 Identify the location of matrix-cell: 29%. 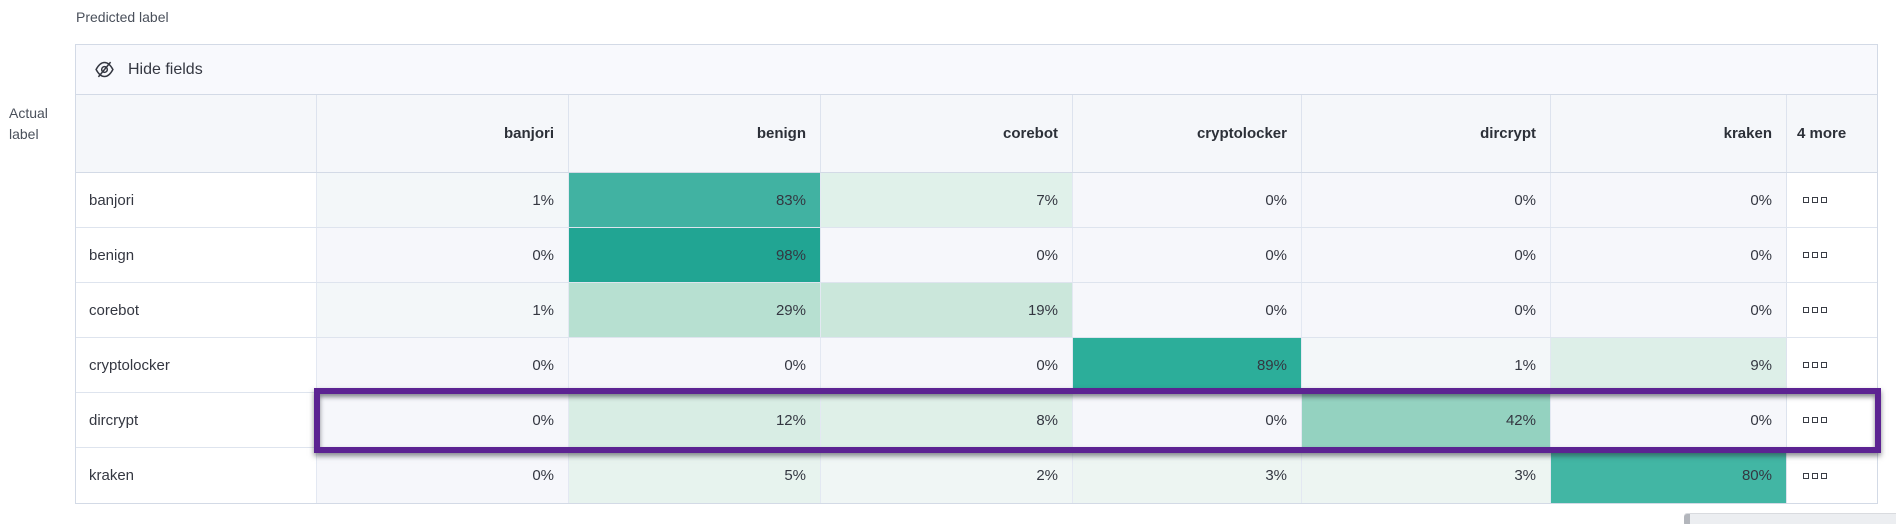
(694, 310).